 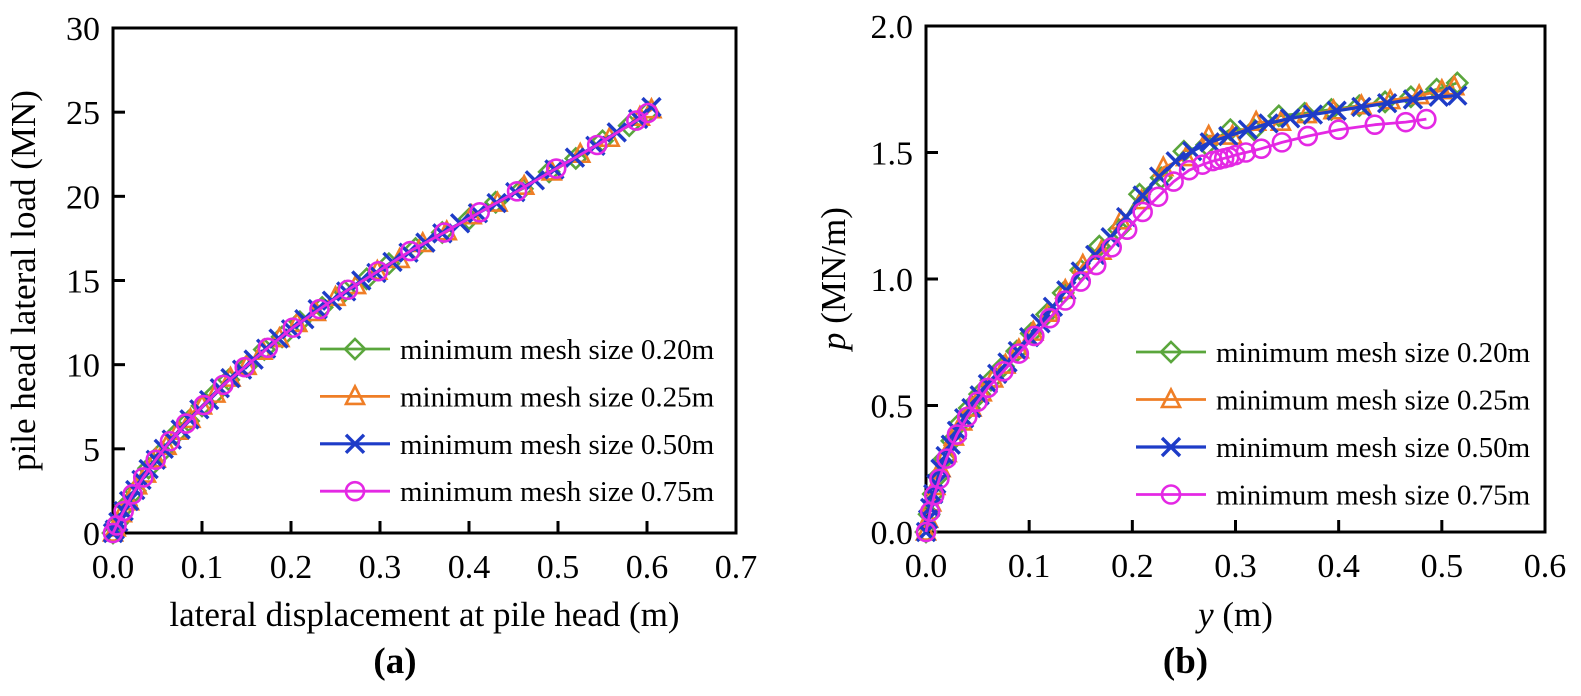 What do you see at coordinates (892, 154) in the screenshot?
I see `y-tick-label: 1.5` at bounding box center [892, 154].